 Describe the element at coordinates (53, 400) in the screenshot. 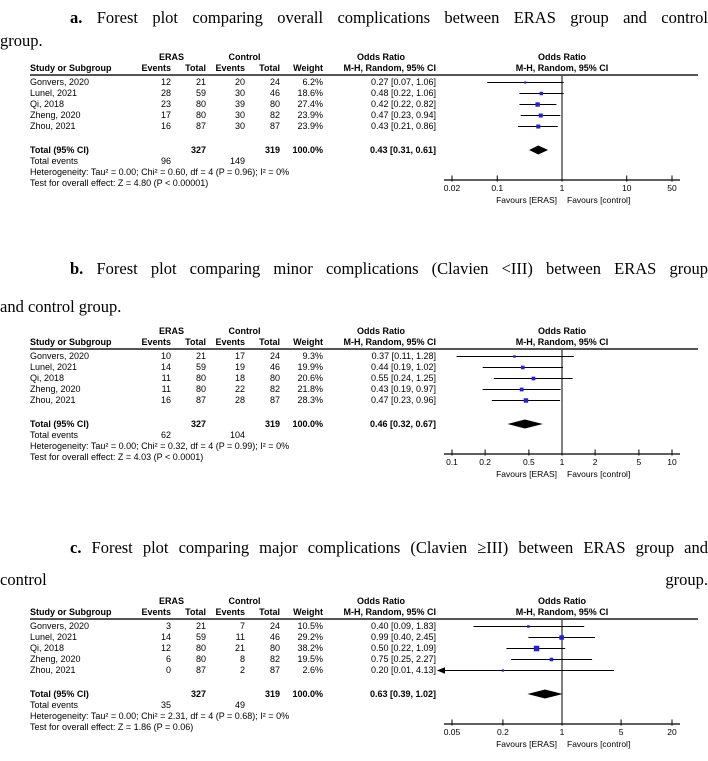

I see `study-name: Zhou, 2021` at that location.